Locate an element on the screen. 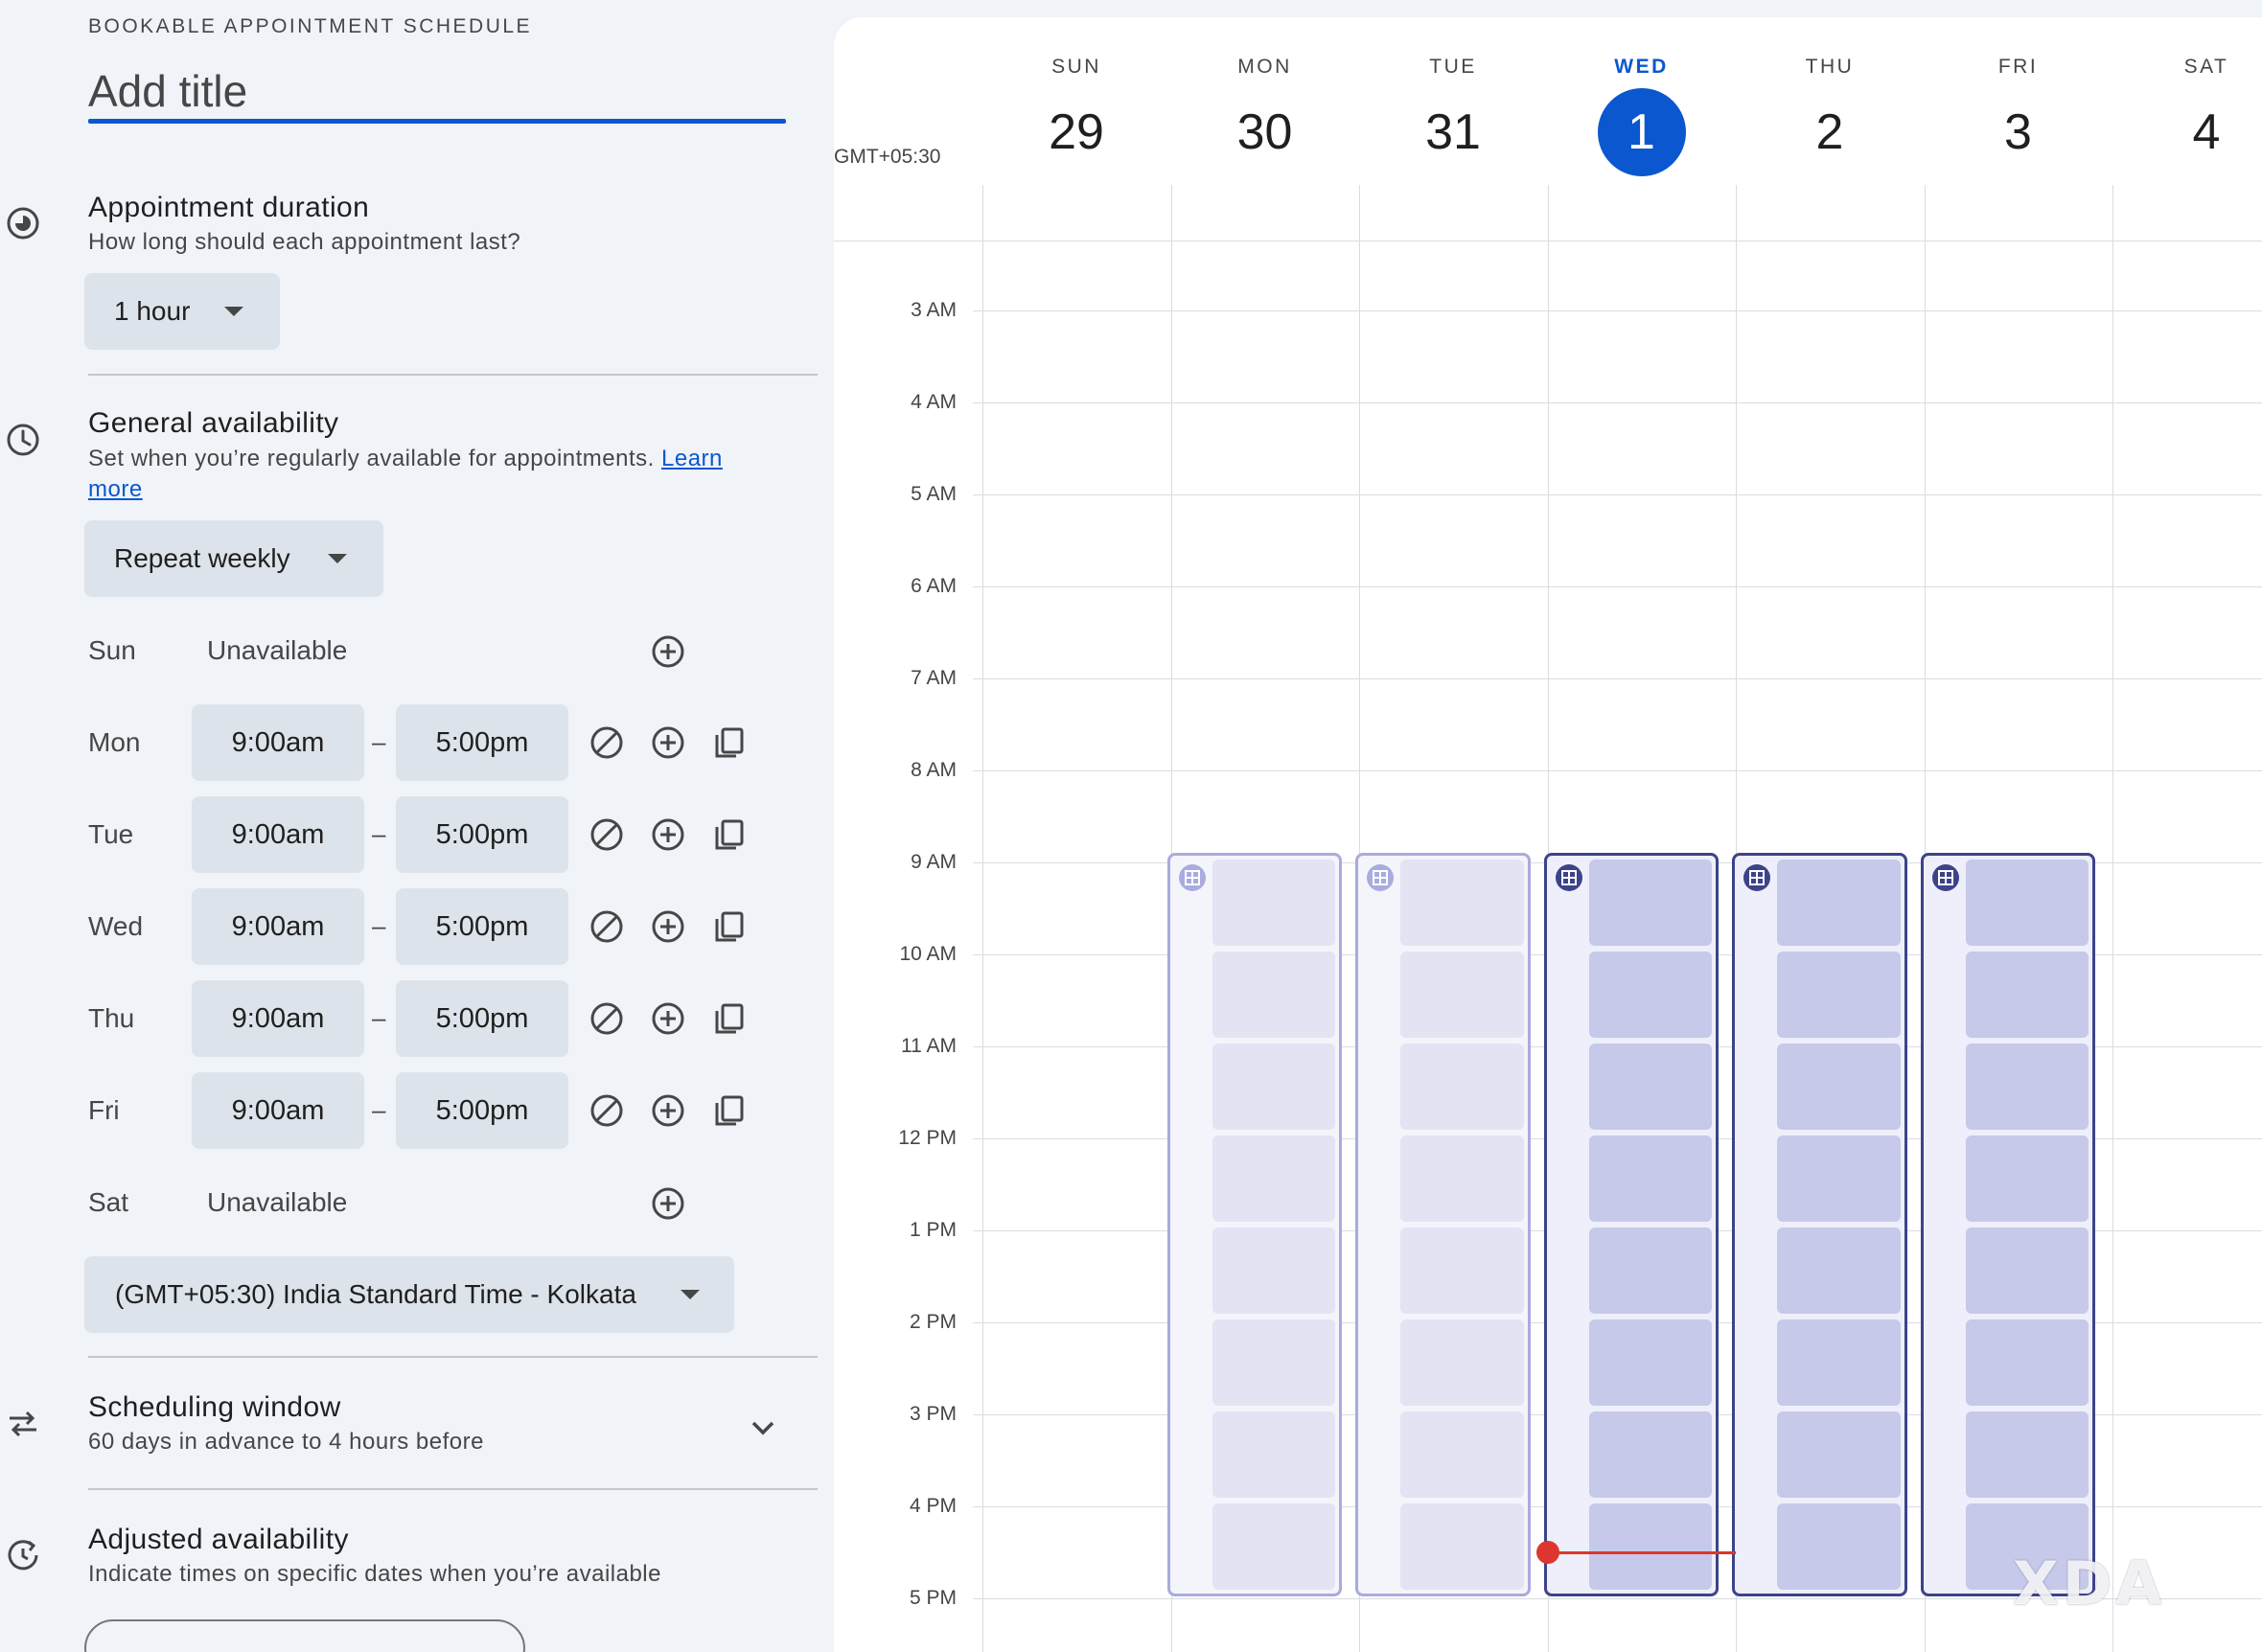 The width and height of the screenshot is (2262, 1652). day-number: 29 is located at coordinates (1076, 132).